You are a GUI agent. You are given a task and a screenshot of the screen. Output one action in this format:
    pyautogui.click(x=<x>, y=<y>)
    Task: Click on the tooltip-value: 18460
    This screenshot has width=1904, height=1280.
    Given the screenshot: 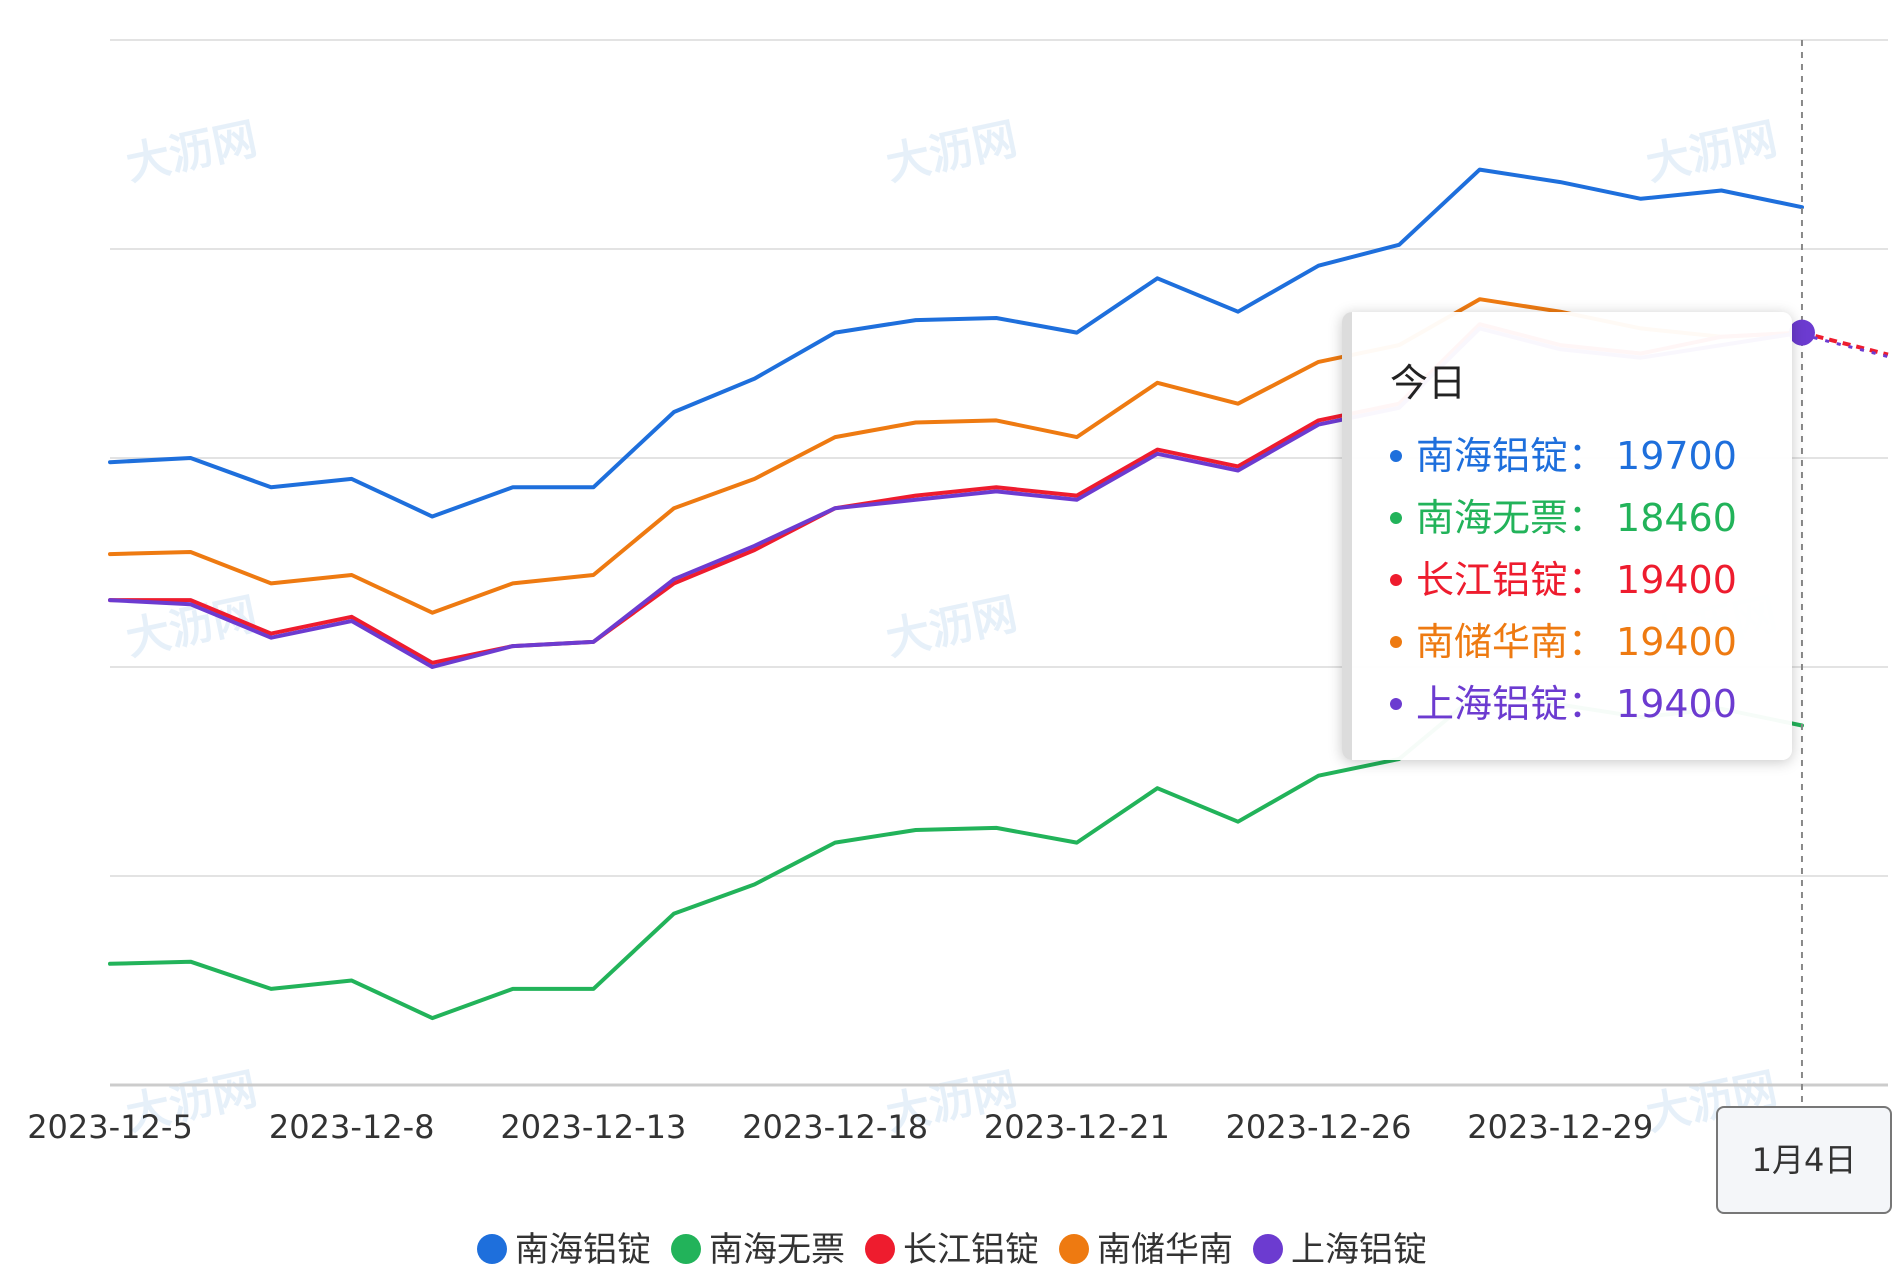 What is the action you would take?
    pyautogui.click(x=1676, y=518)
    